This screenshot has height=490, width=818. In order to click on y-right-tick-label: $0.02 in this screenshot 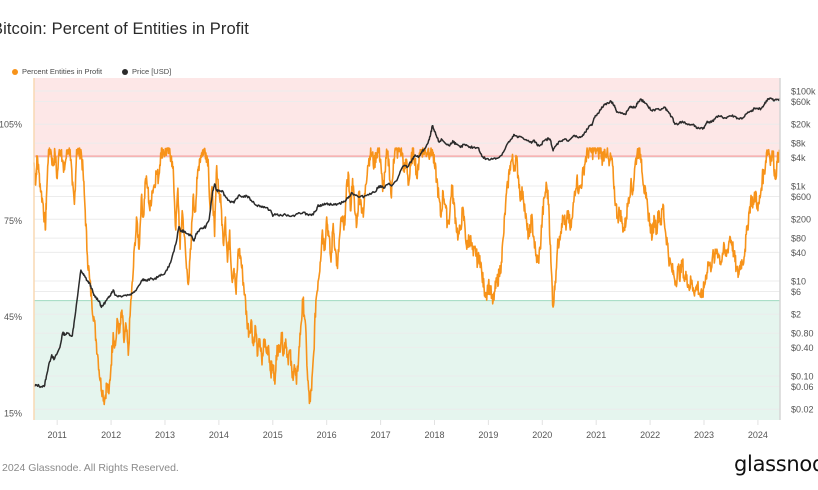, I will do `click(802, 410)`.